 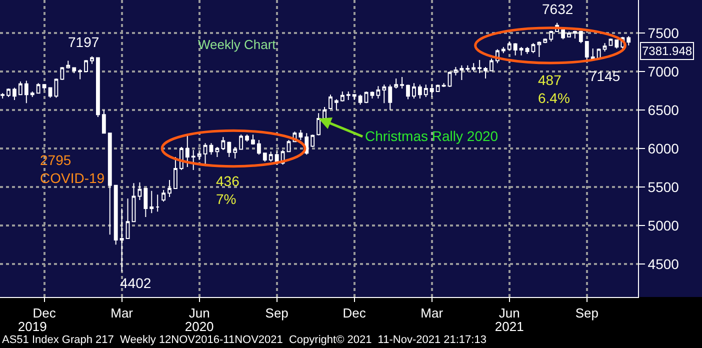 I want to click on x2-tick-label: 2019, so click(x=32, y=326).